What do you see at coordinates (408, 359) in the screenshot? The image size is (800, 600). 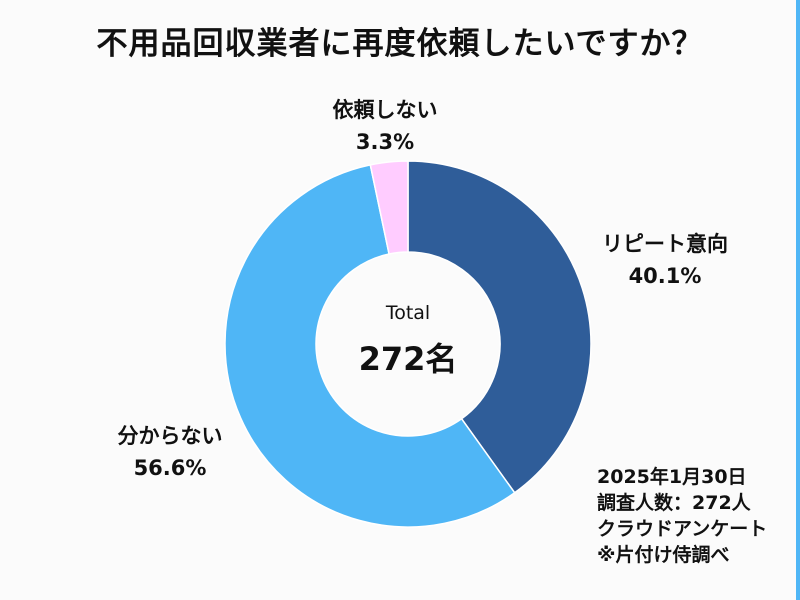 I see `center-value: 272名` at bounding box center [408, 359].